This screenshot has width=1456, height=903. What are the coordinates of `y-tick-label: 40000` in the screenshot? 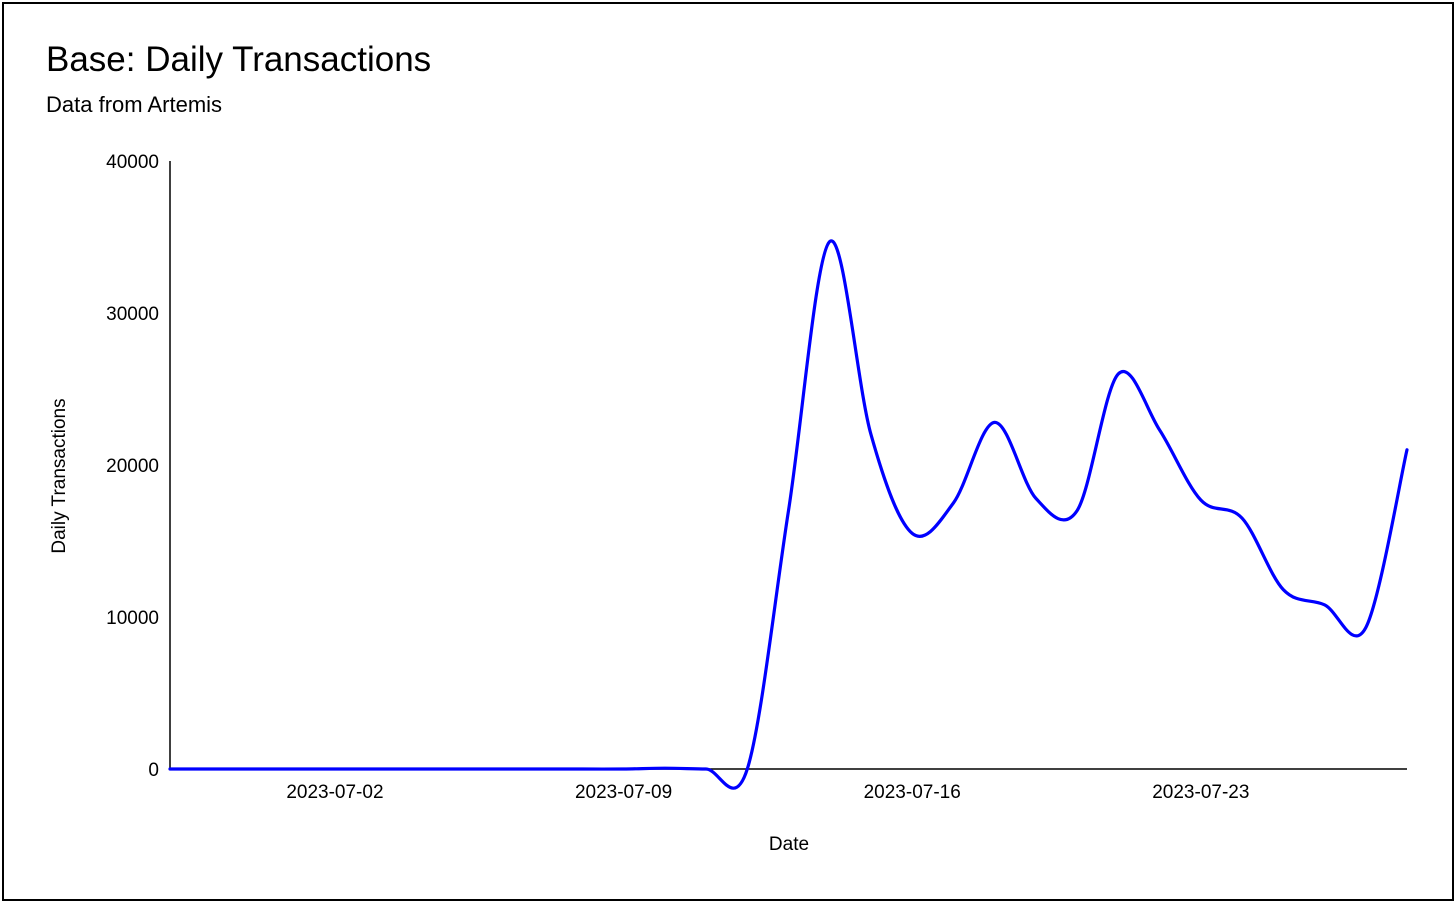 It's located at (132, 162).